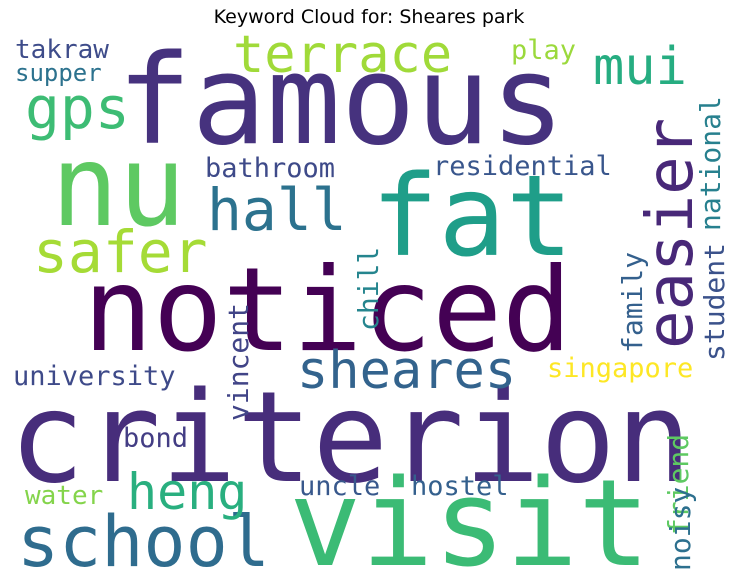 The image size is (738, 583). What do you see at coordinates (544, 50) in the screenshot?
I see `word-play: play` at bounding box center [544, 50].